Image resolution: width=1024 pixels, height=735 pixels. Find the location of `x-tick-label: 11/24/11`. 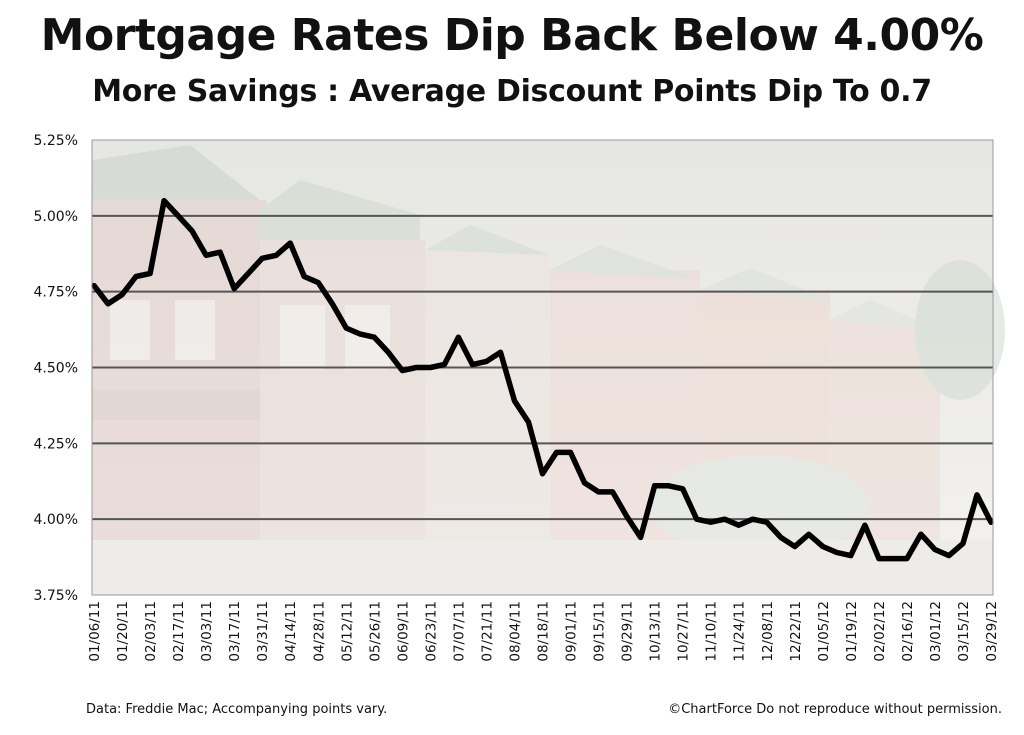

x-tick-label: 11/24/11 is located at coordinates (740, 631).